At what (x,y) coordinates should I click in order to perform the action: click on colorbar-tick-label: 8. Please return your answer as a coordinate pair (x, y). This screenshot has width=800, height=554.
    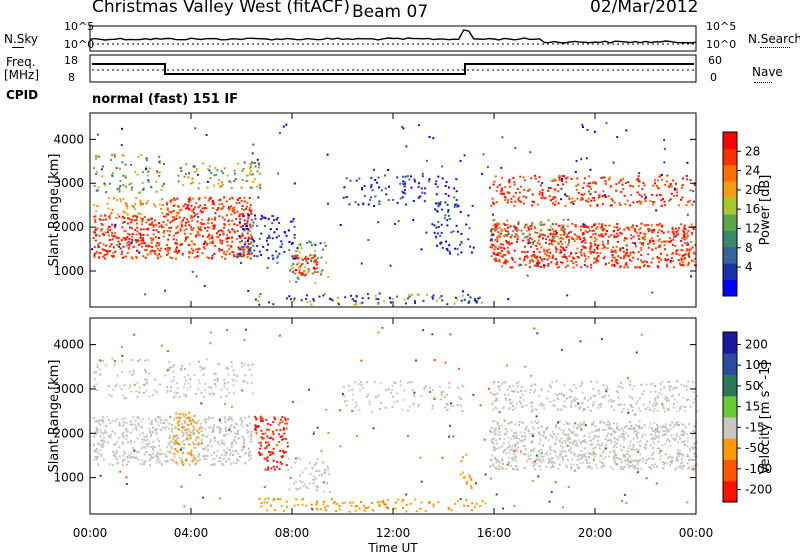
    Looking at the image, I should click on (749, 248).